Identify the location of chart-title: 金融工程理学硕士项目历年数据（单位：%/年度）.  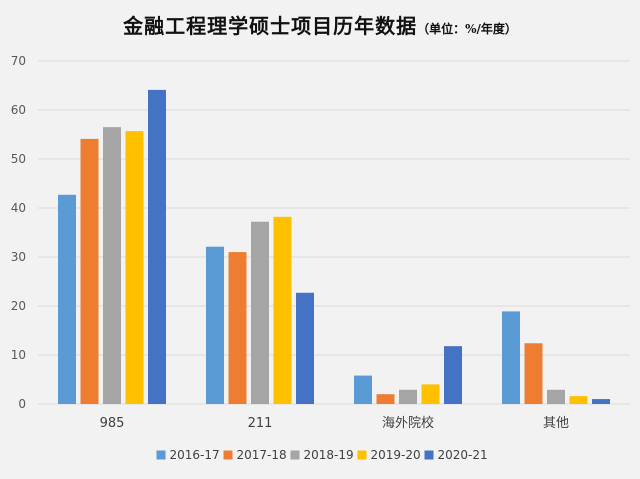
(320, 24).